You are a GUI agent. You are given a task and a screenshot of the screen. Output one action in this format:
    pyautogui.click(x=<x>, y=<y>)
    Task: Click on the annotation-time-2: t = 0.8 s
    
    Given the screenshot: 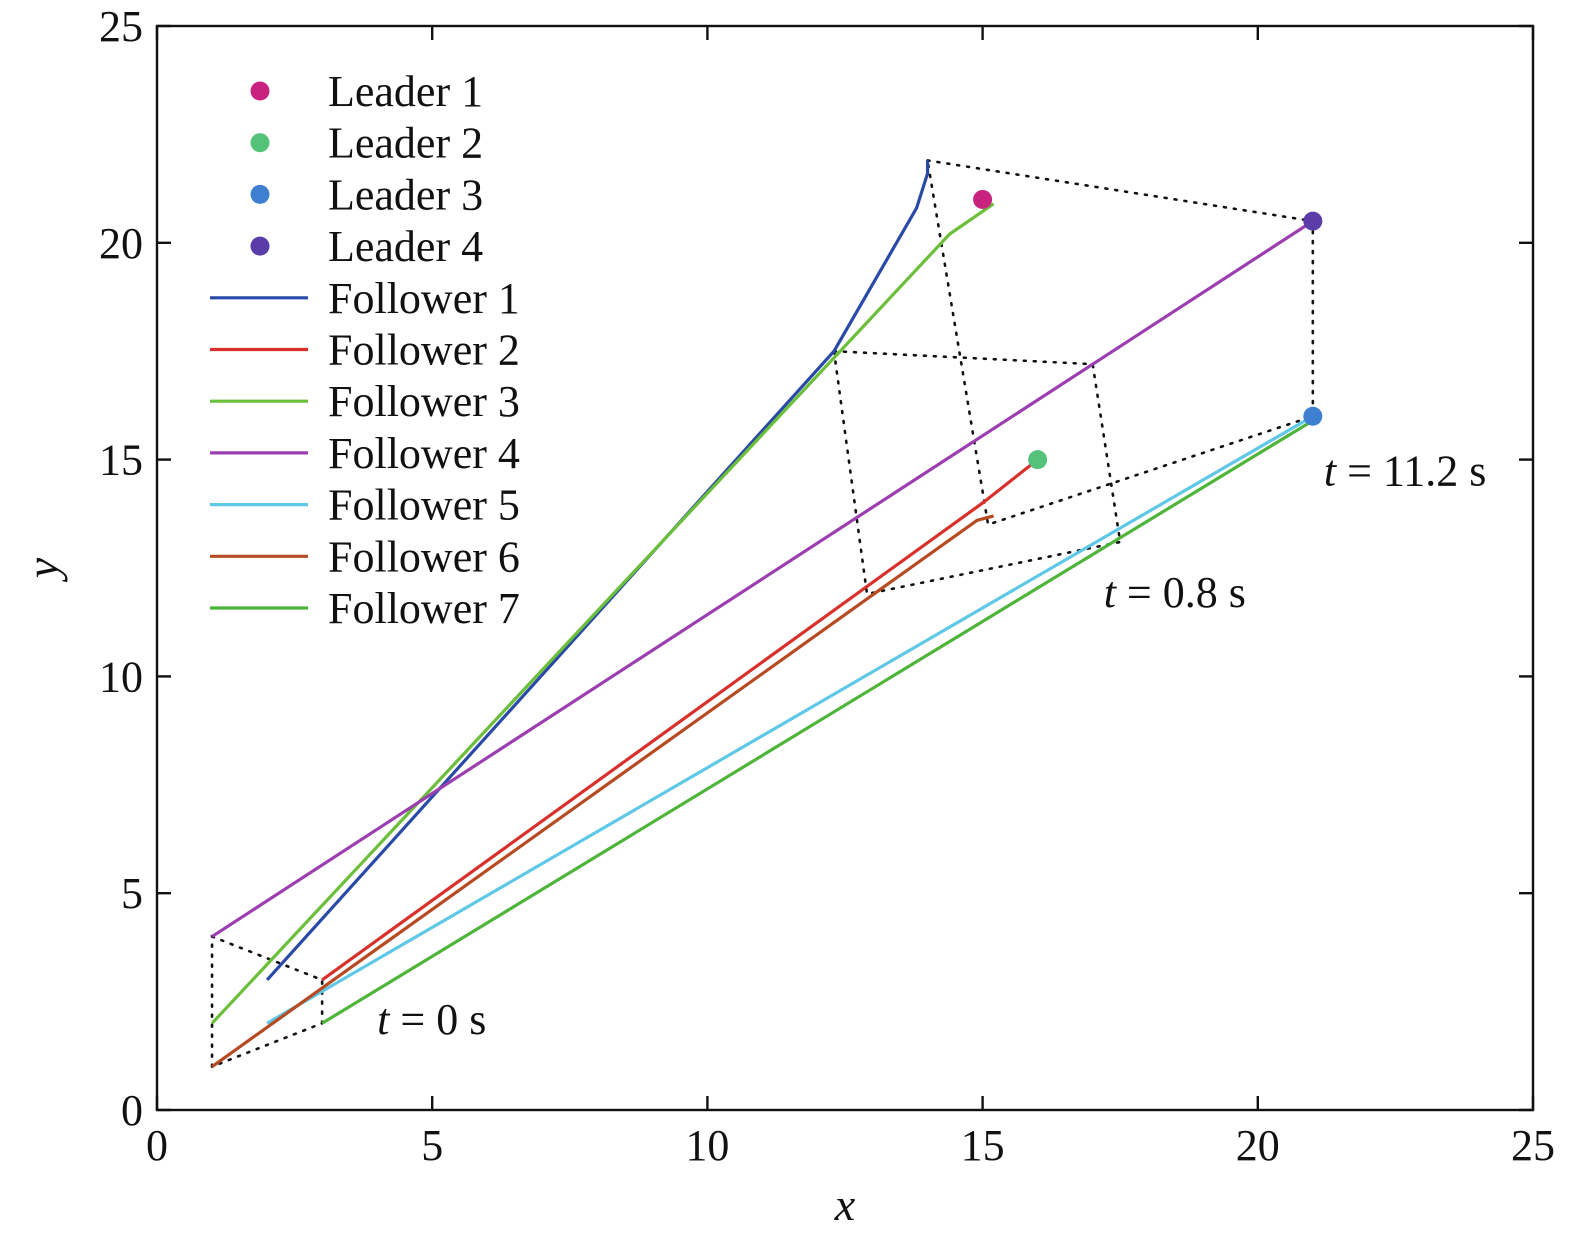 What is the action you would take?
    pyautogui.click(x=1175, y=592)
    